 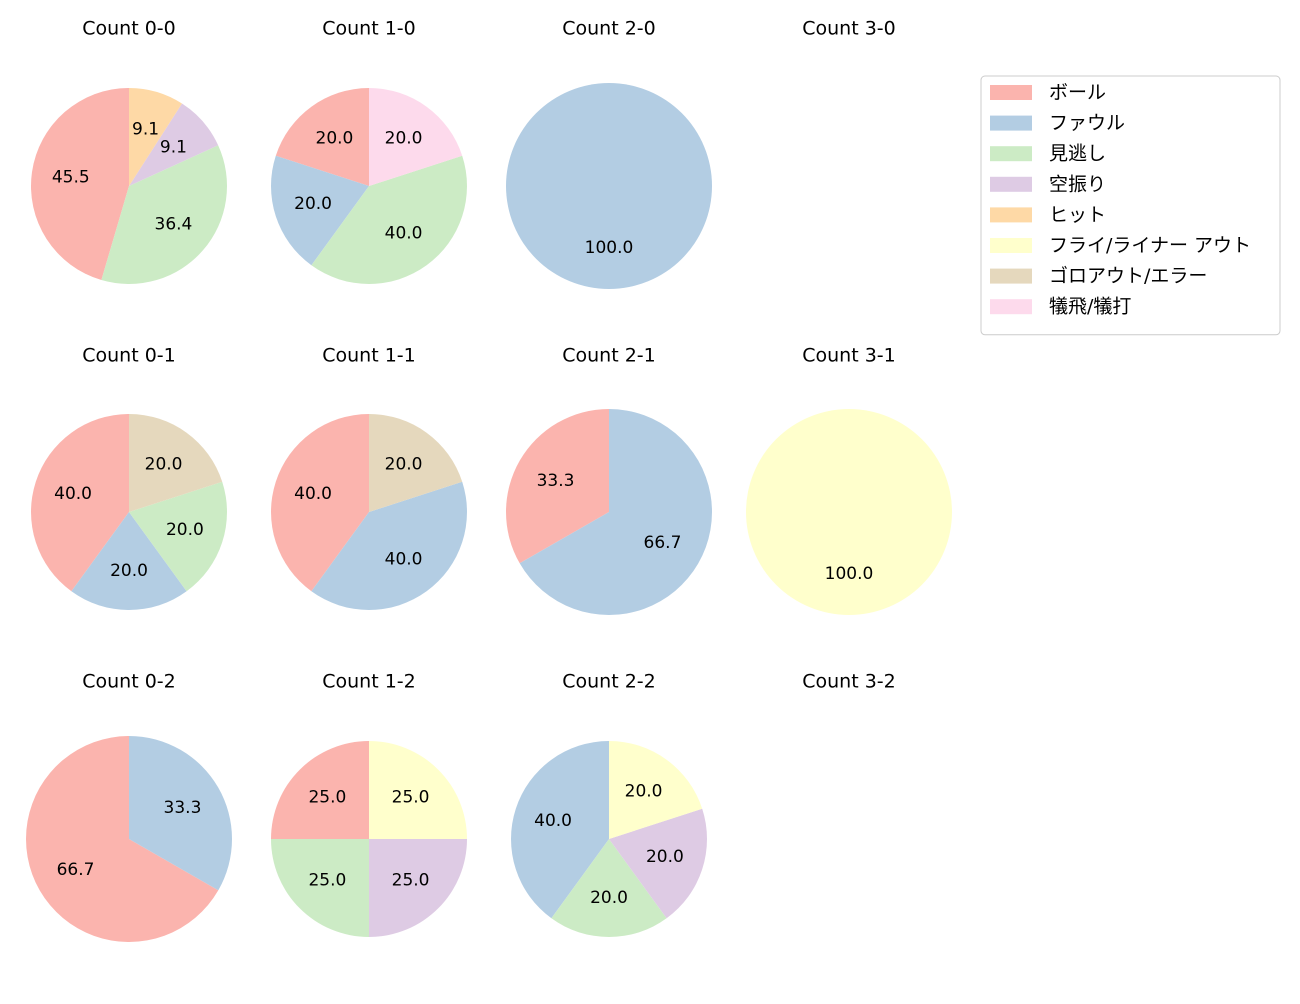 What do you see at coordinates (1077, 154) in the screenshot?
I see `legend-label: 見逃し` at bounding box center [1077, 154].